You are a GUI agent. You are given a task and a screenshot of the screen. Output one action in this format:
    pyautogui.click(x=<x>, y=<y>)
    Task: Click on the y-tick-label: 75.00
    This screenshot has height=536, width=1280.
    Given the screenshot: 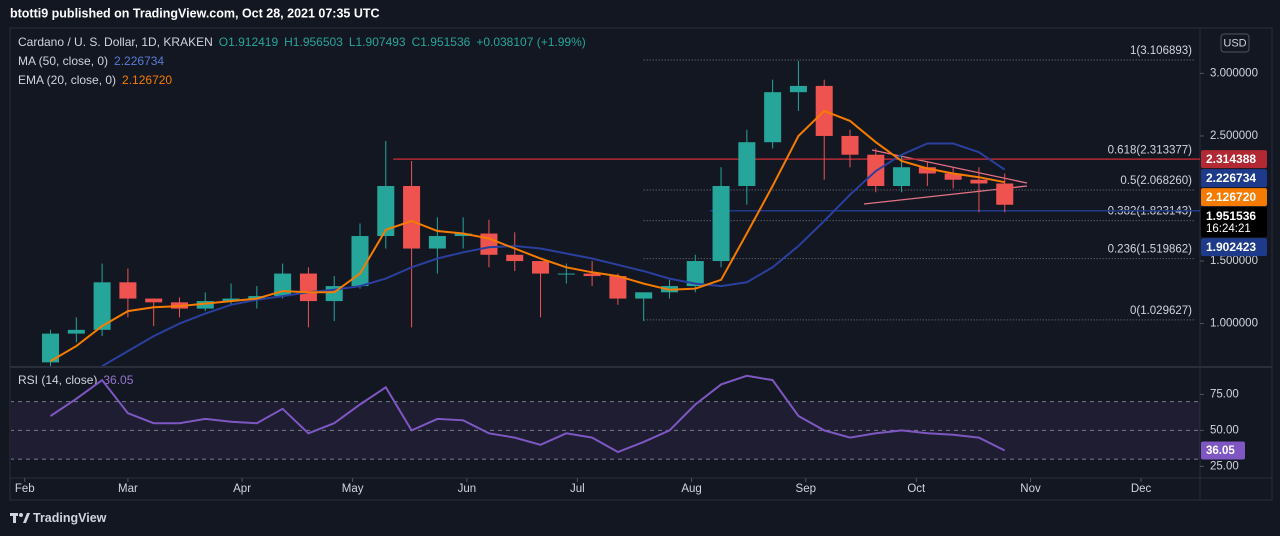 What is the action you would take?
    pyautogui.click(x=1224, y=394)
    